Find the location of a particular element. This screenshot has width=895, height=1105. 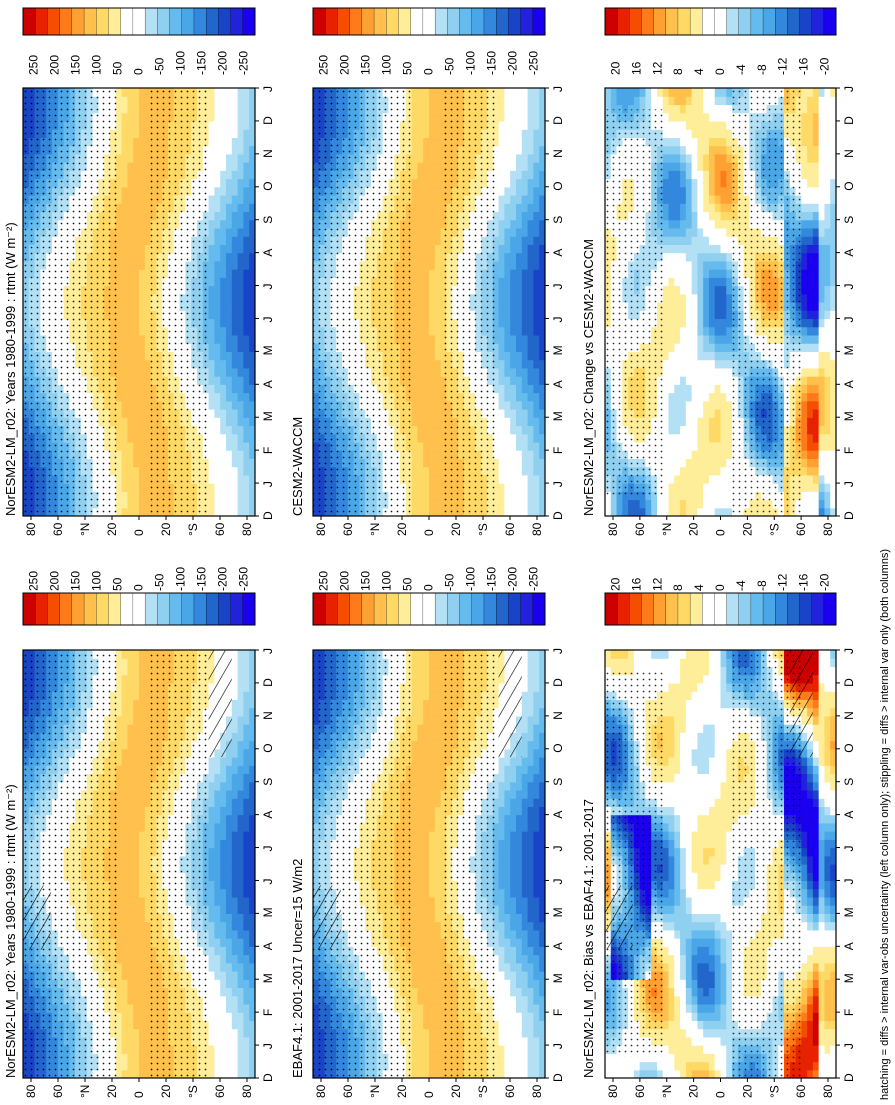

month-tick-label: A is located at coordinates (558, 815).